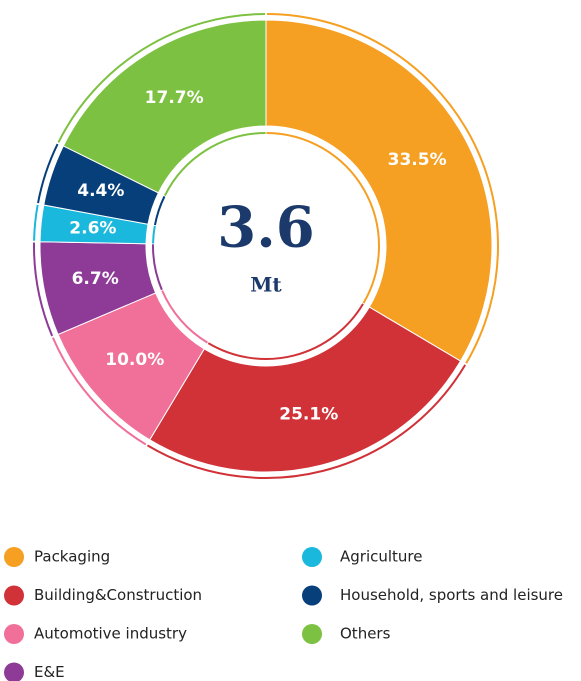  What do you see at coordinates (110, 634) in the screenshot?
I see `legend-label: Automotive industry` at bounding box center [110, 634].